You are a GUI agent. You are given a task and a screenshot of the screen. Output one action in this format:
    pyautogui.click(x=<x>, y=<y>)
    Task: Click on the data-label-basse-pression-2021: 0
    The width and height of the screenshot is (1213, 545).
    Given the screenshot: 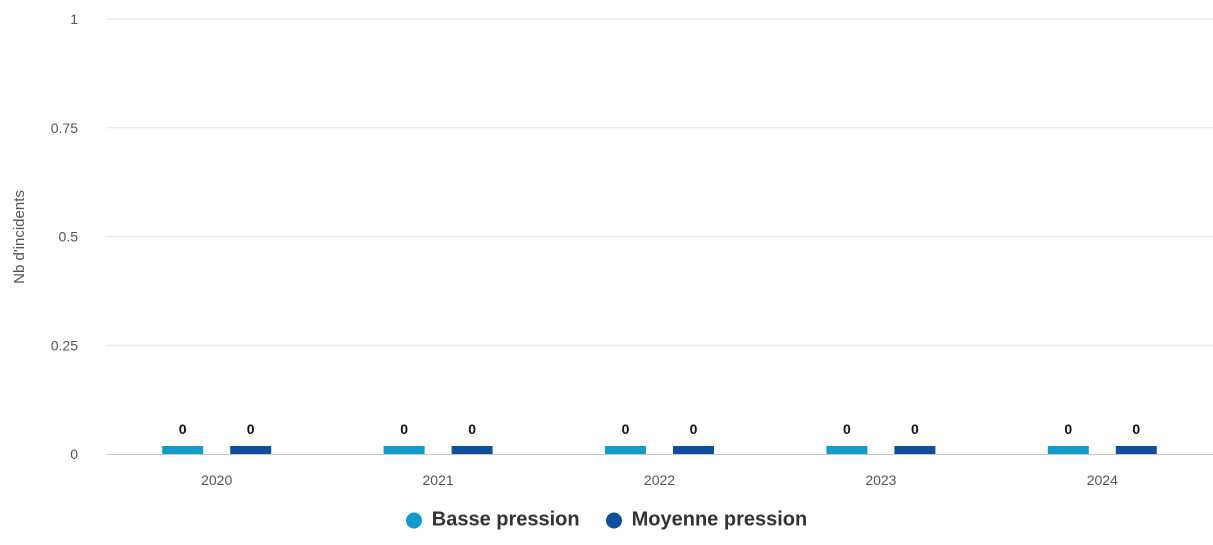 What is the action you would take?
    pyautogui.click(x=404, y=429)
    